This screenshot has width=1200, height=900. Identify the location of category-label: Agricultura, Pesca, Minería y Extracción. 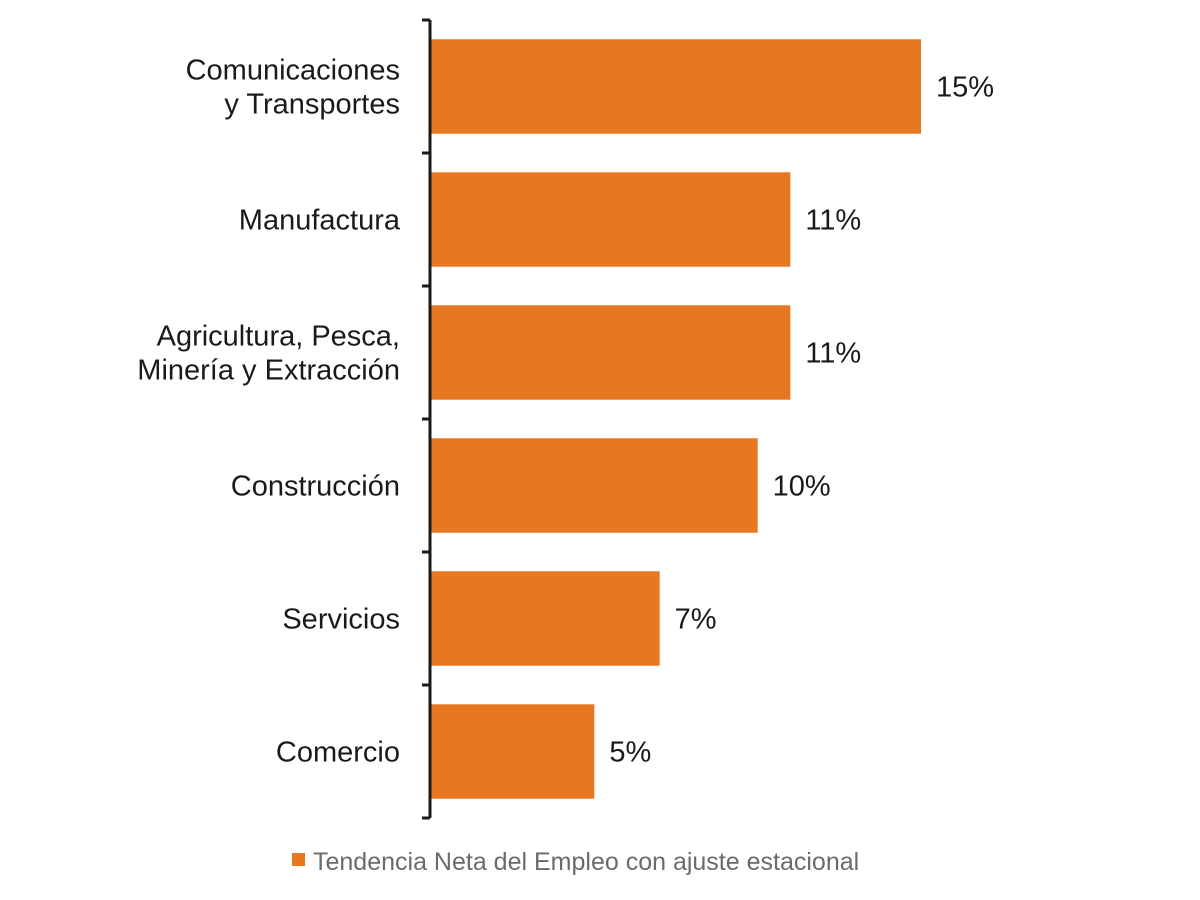
(268, 354).